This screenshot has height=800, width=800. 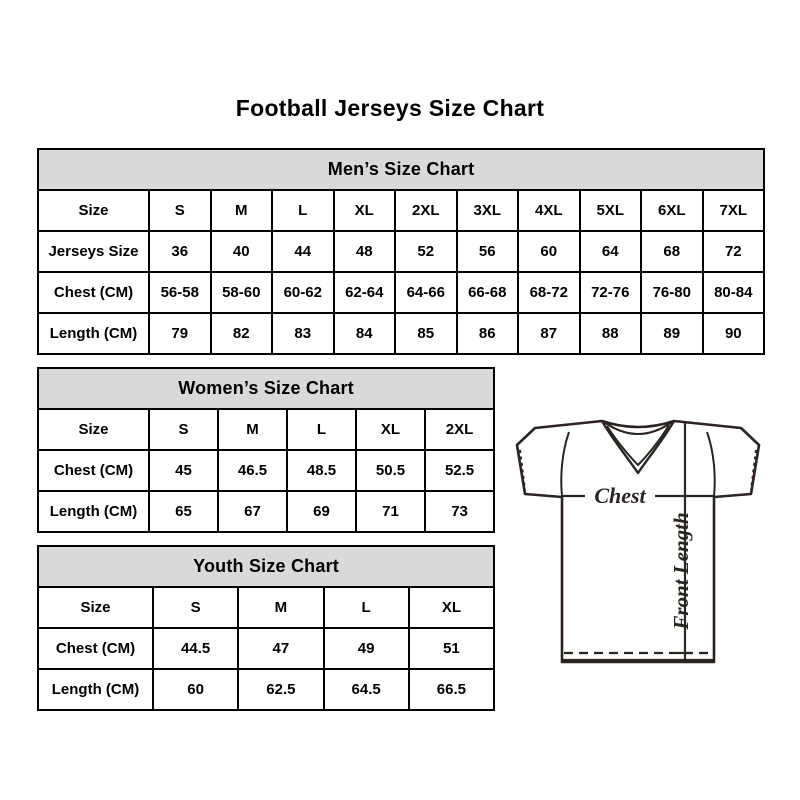 I want to click on value-cell: 65, so click(x=183, y=511).